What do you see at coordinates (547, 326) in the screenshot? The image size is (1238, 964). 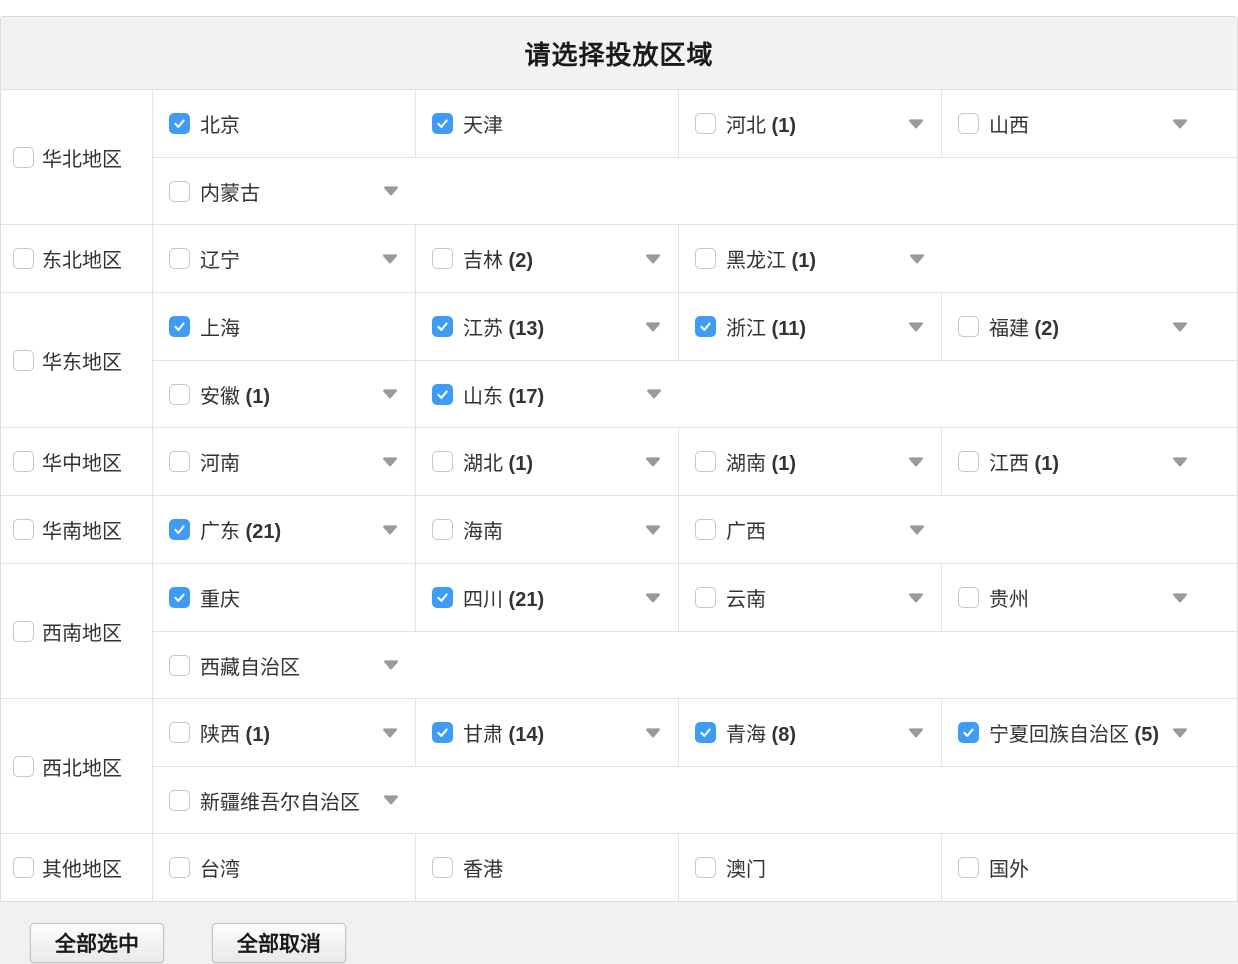 I see `province-cell: 江苏 (13)` at bounding box center [547, 326].